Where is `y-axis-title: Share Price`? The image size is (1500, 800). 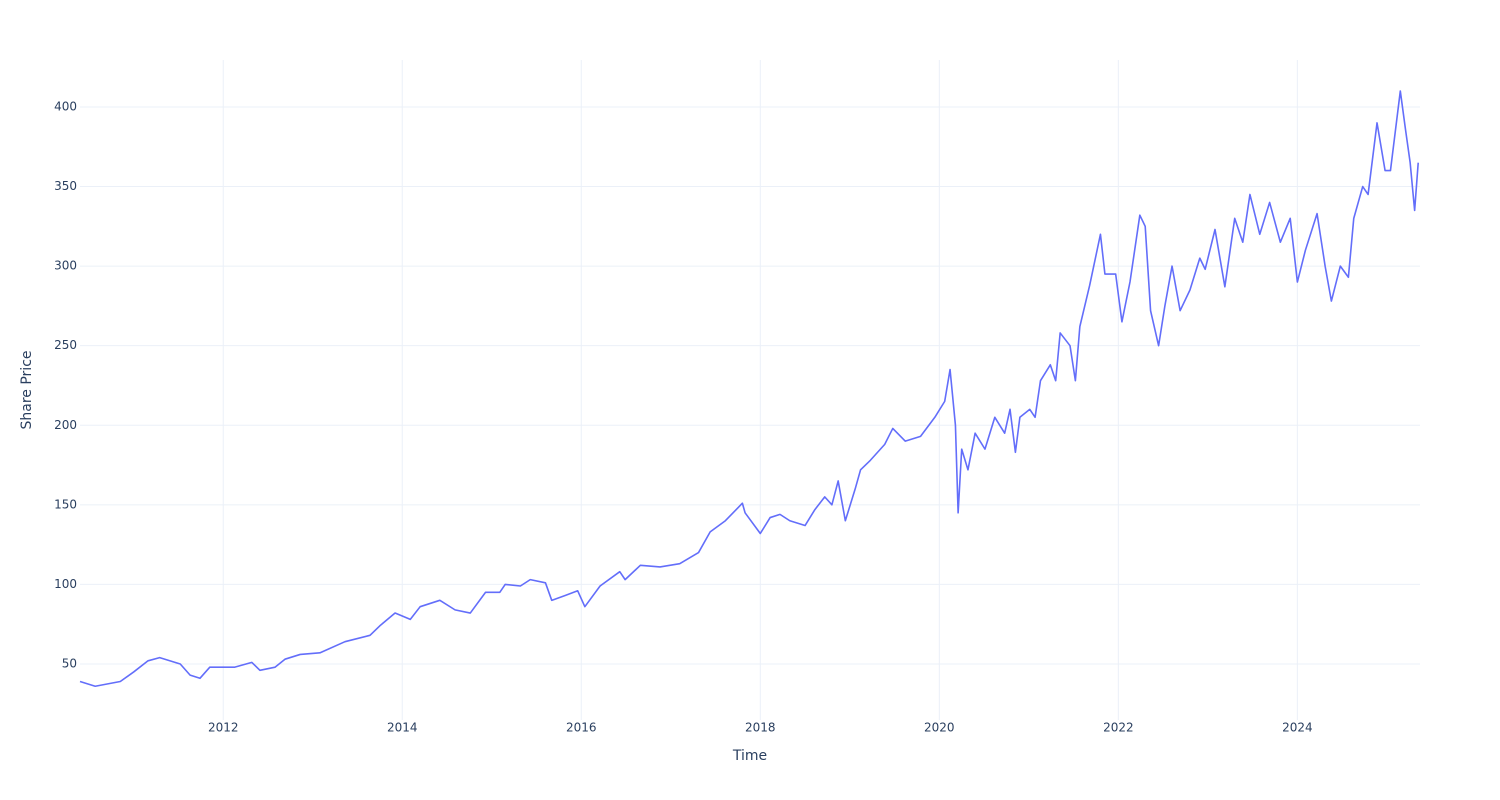 y-axis-title: Share Price is located at coordinates (27, 389).